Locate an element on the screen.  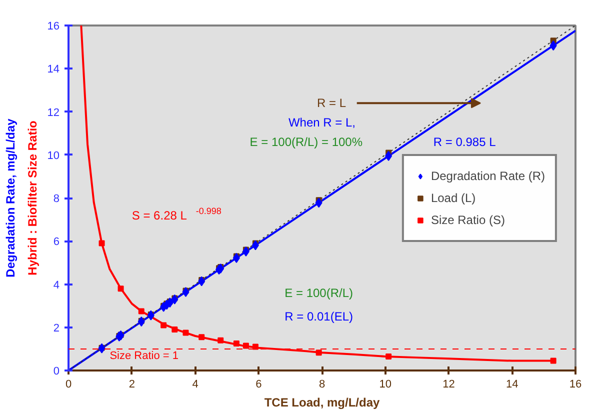
x-tick-label: 10 is located at coordinates (385, 384).